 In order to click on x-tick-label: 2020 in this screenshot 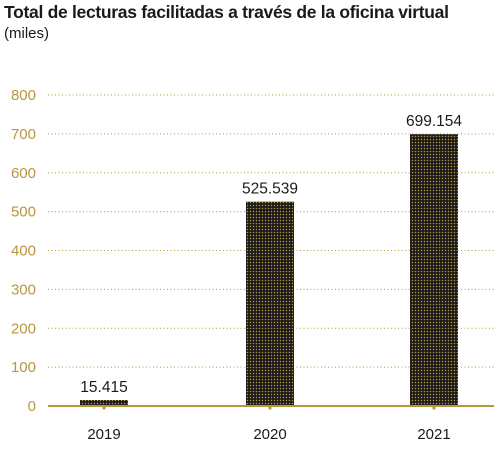, I will do `click(269, 434)`.